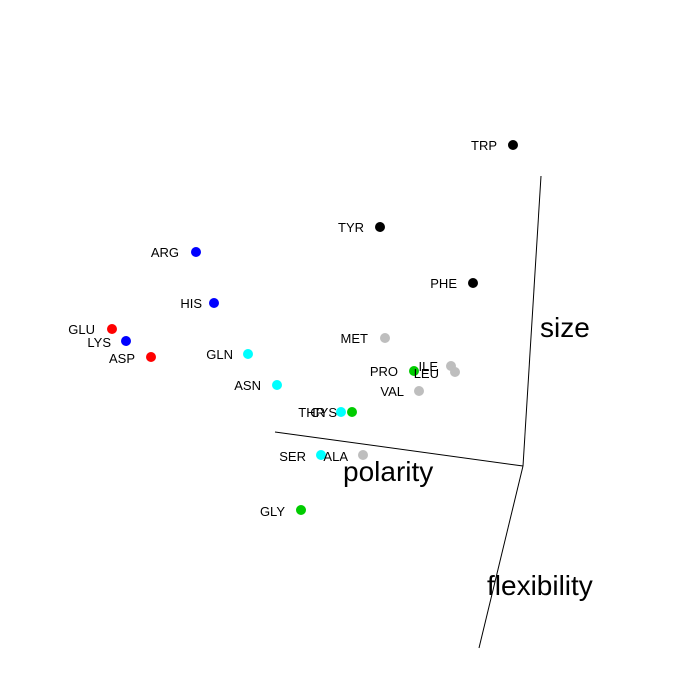  Describe the element at coordinates (191, 303) in the screenshot. I see `point-label-his: HIS` at that location.